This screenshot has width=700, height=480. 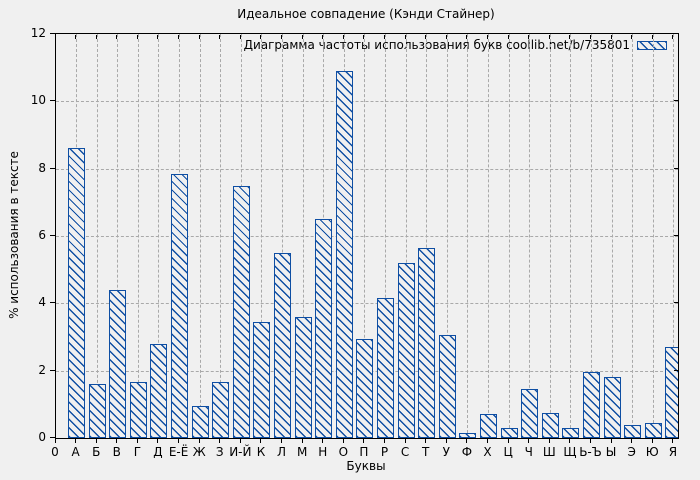 I want to click on bar-А, so click(x=77, y=293).